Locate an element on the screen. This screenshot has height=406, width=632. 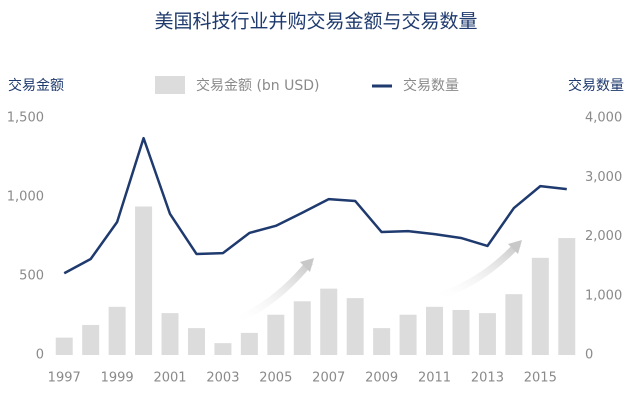
legend-label: 交易金额 (bn USD) is located at coordinates (258, 85).